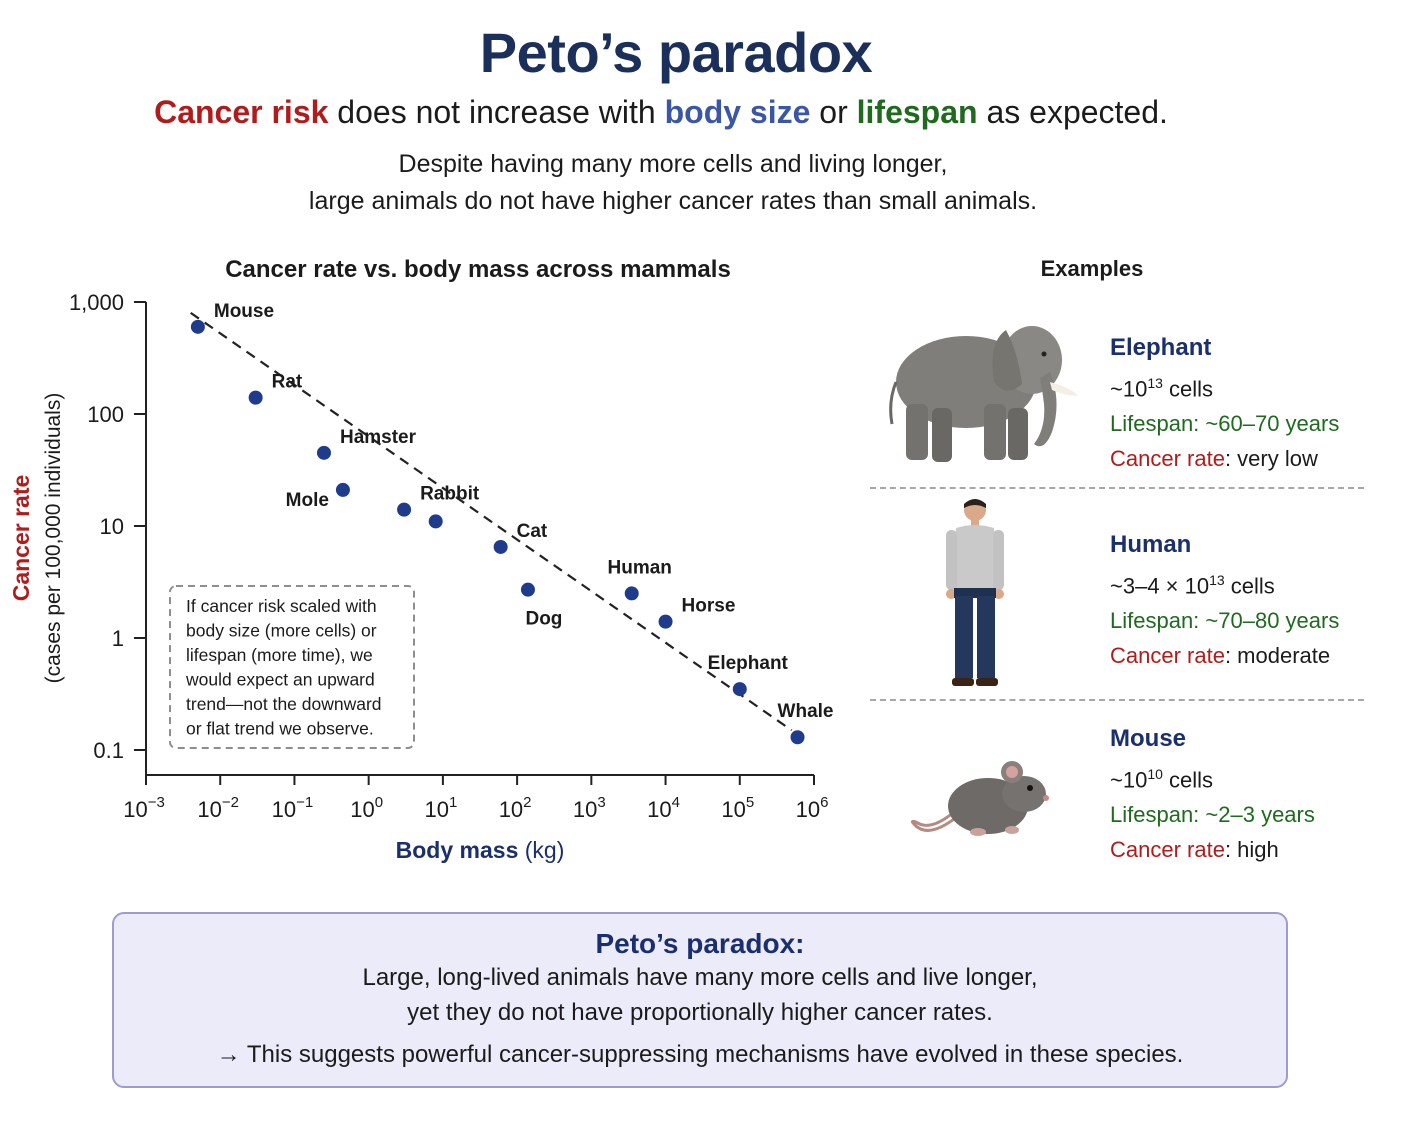  I want to click on human-icon, so click(975, 592).